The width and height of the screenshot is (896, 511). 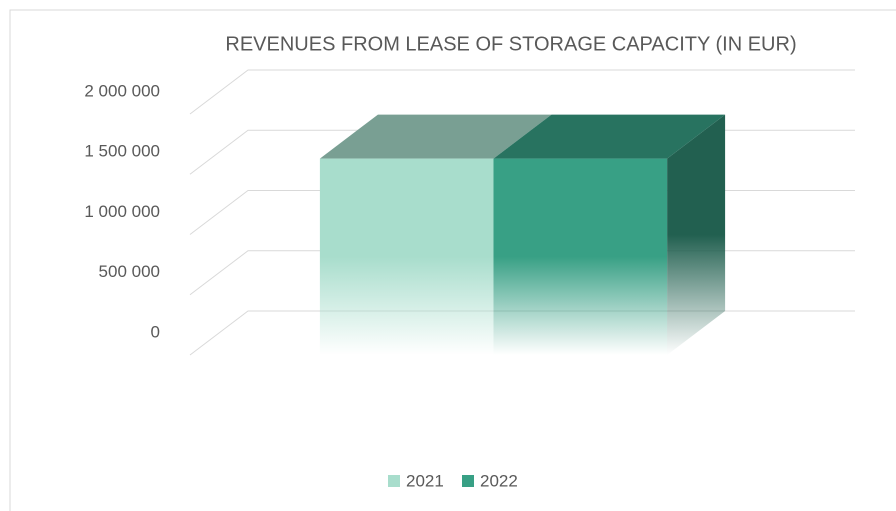 What do you see at coordinates (122, 90) in the screenshot?
I see `y-tick-label: 2 000 000` at bounding box center [122, 90].